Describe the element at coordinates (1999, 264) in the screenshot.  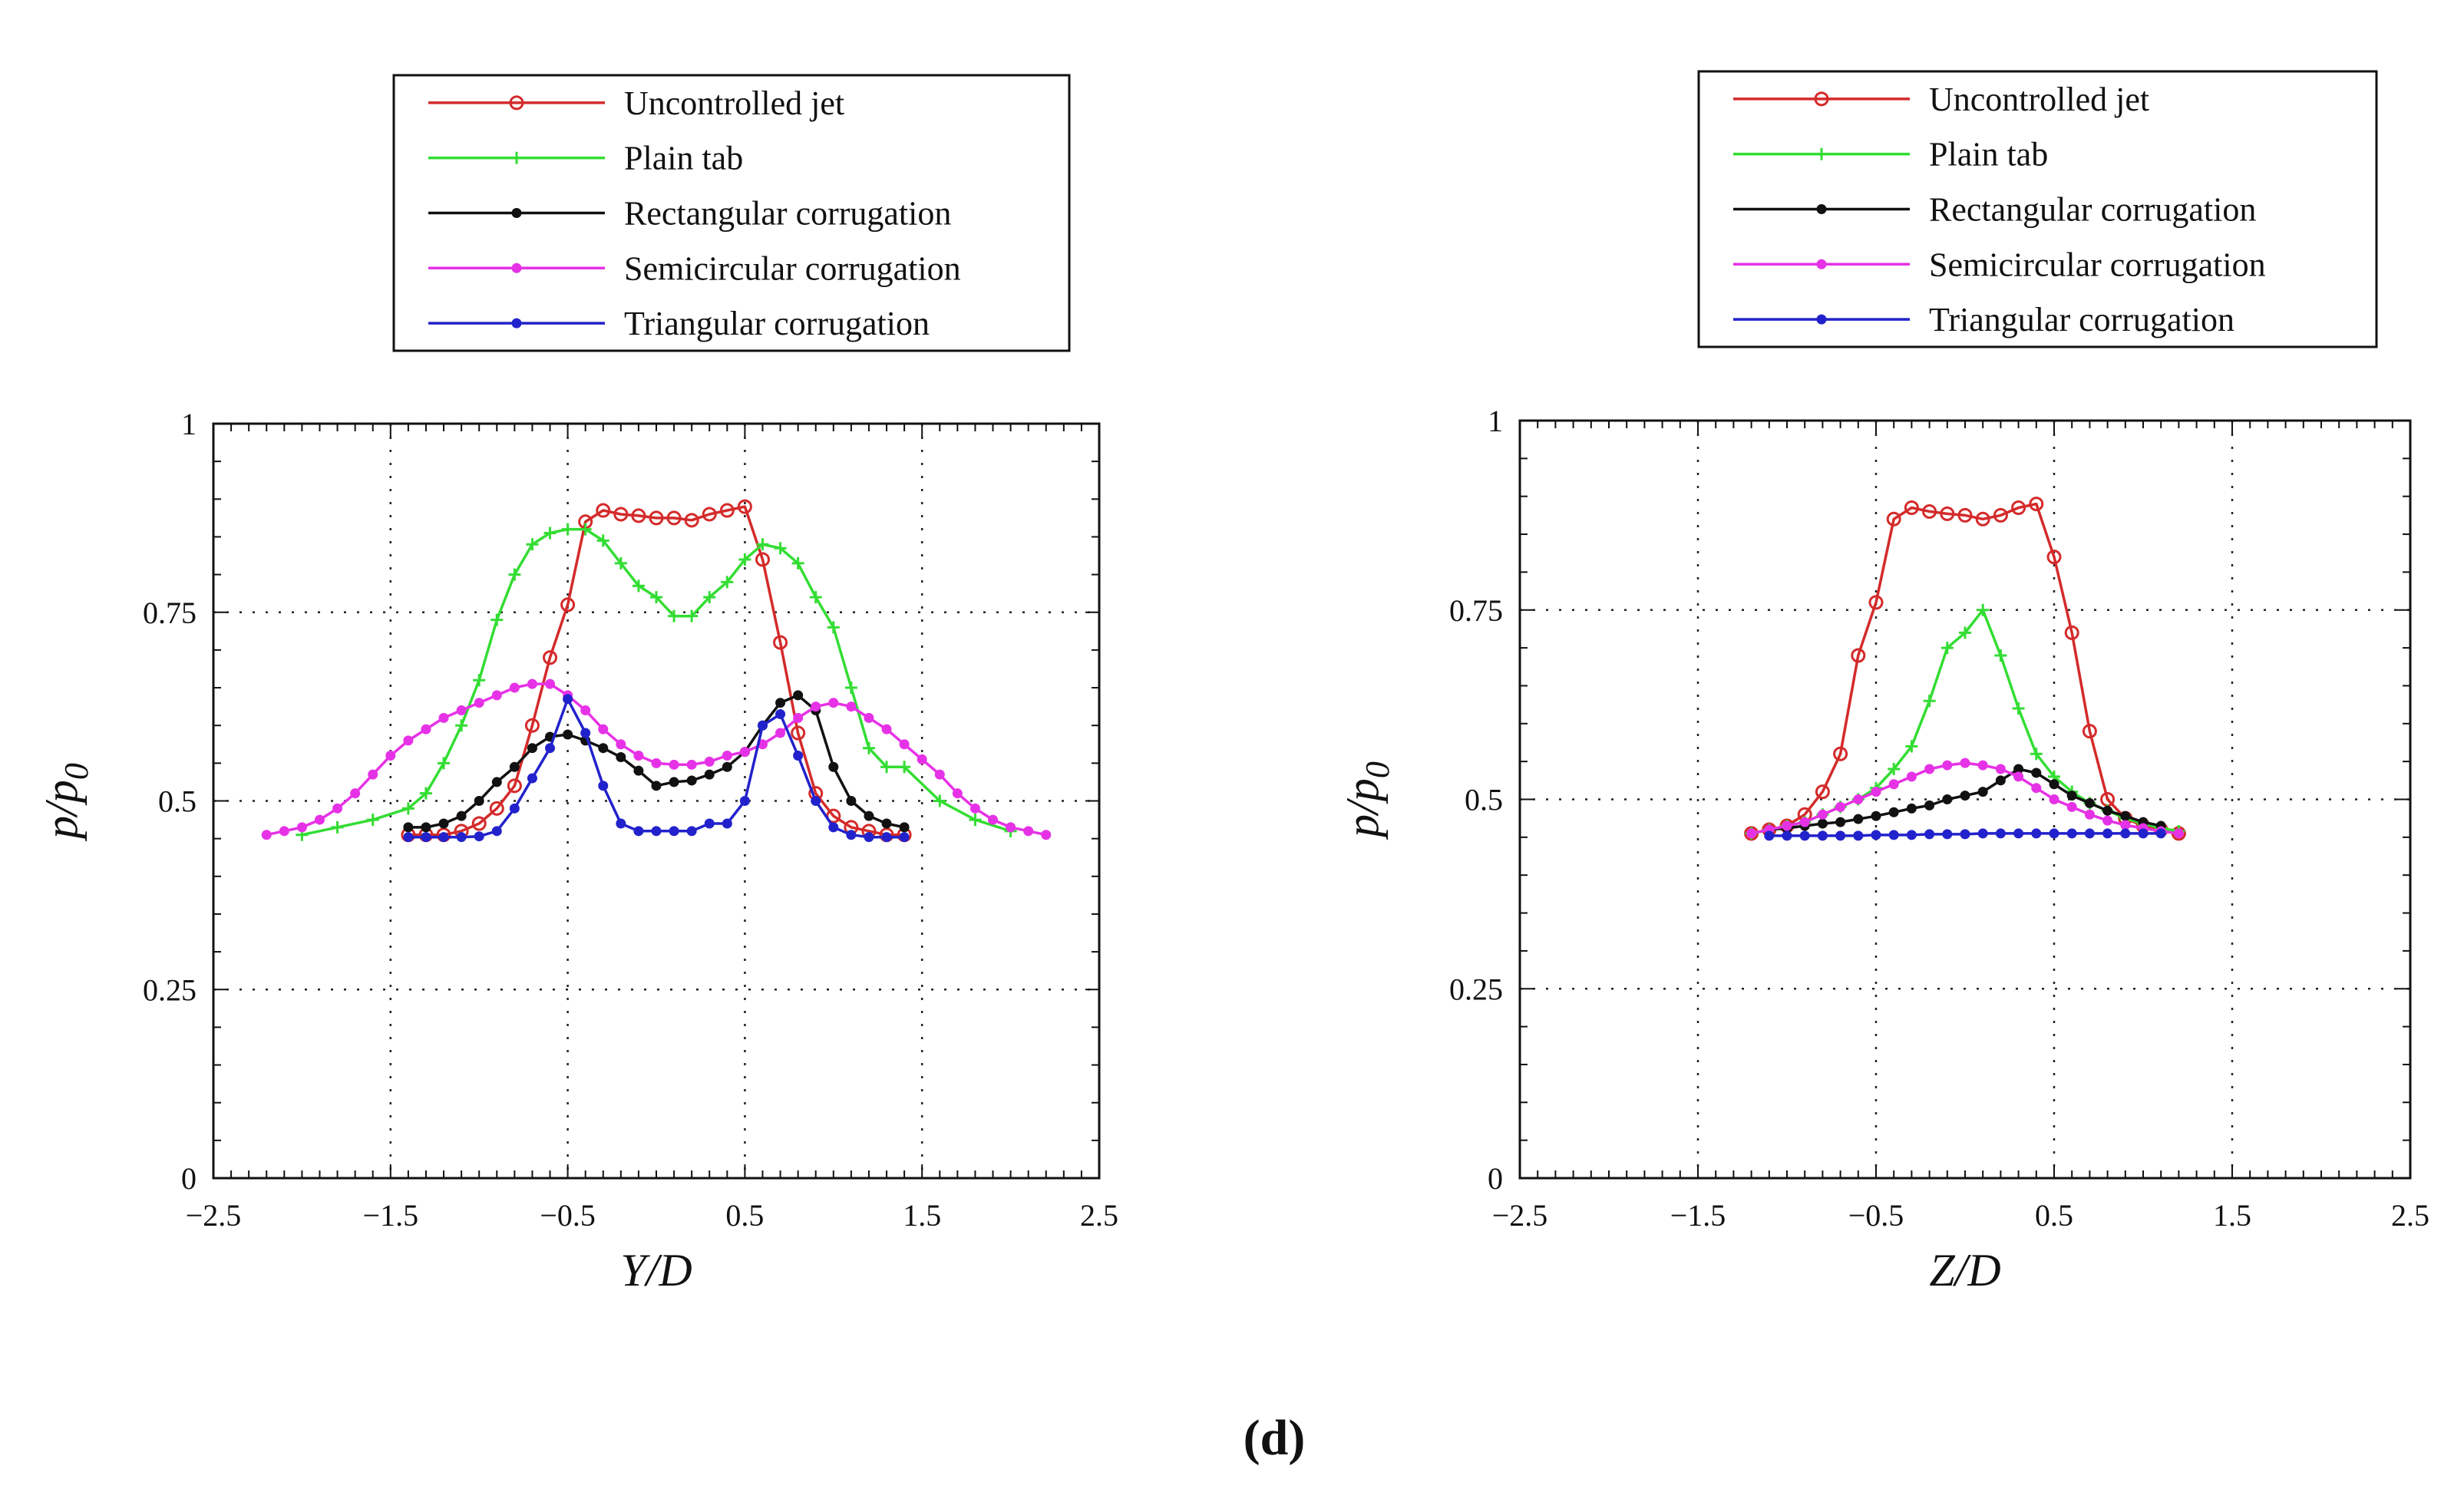
I see `legend-item-semi: Semicircular corrugation` at that location.